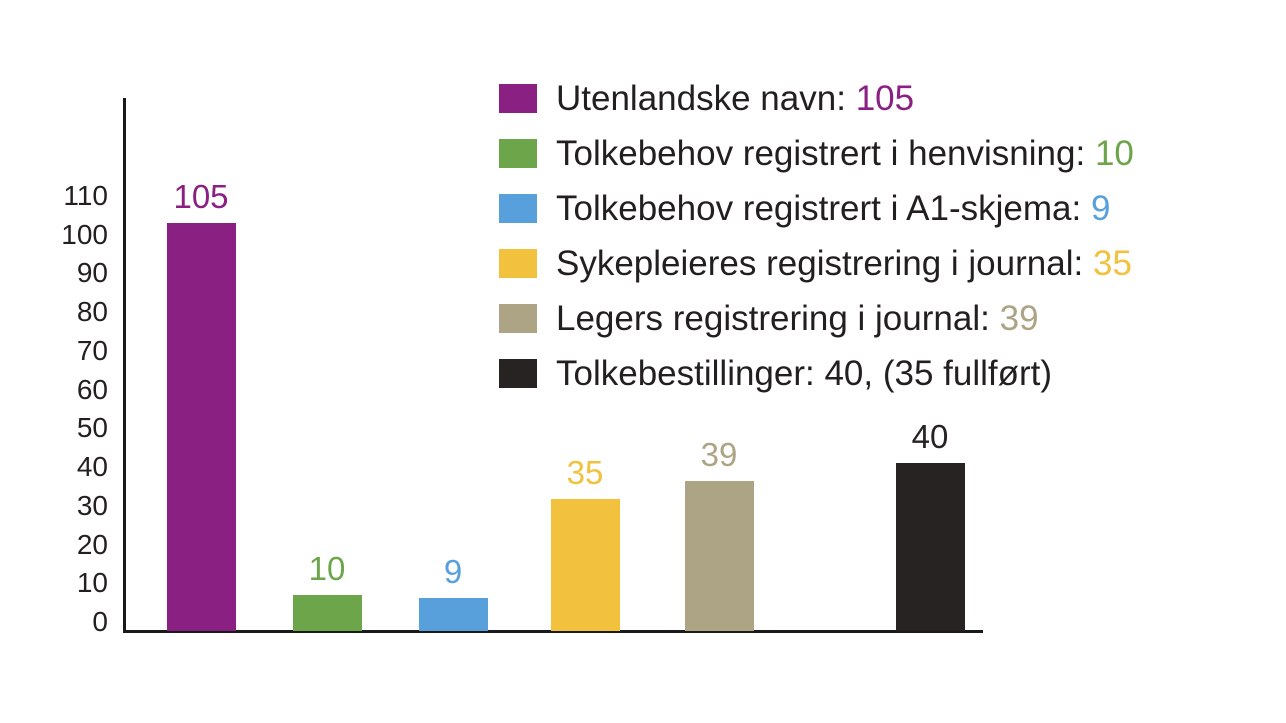 This screenshot has height=723, width=1286. Describe the element at coordinates (327, 568) in the screenshot. I see `bar-value-label: 10` at that location.